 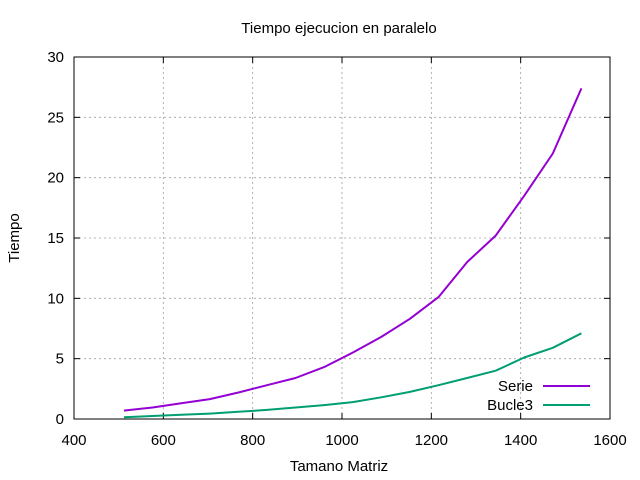 I want to click on x-tick-label: 600, so click(x=163, y=440).